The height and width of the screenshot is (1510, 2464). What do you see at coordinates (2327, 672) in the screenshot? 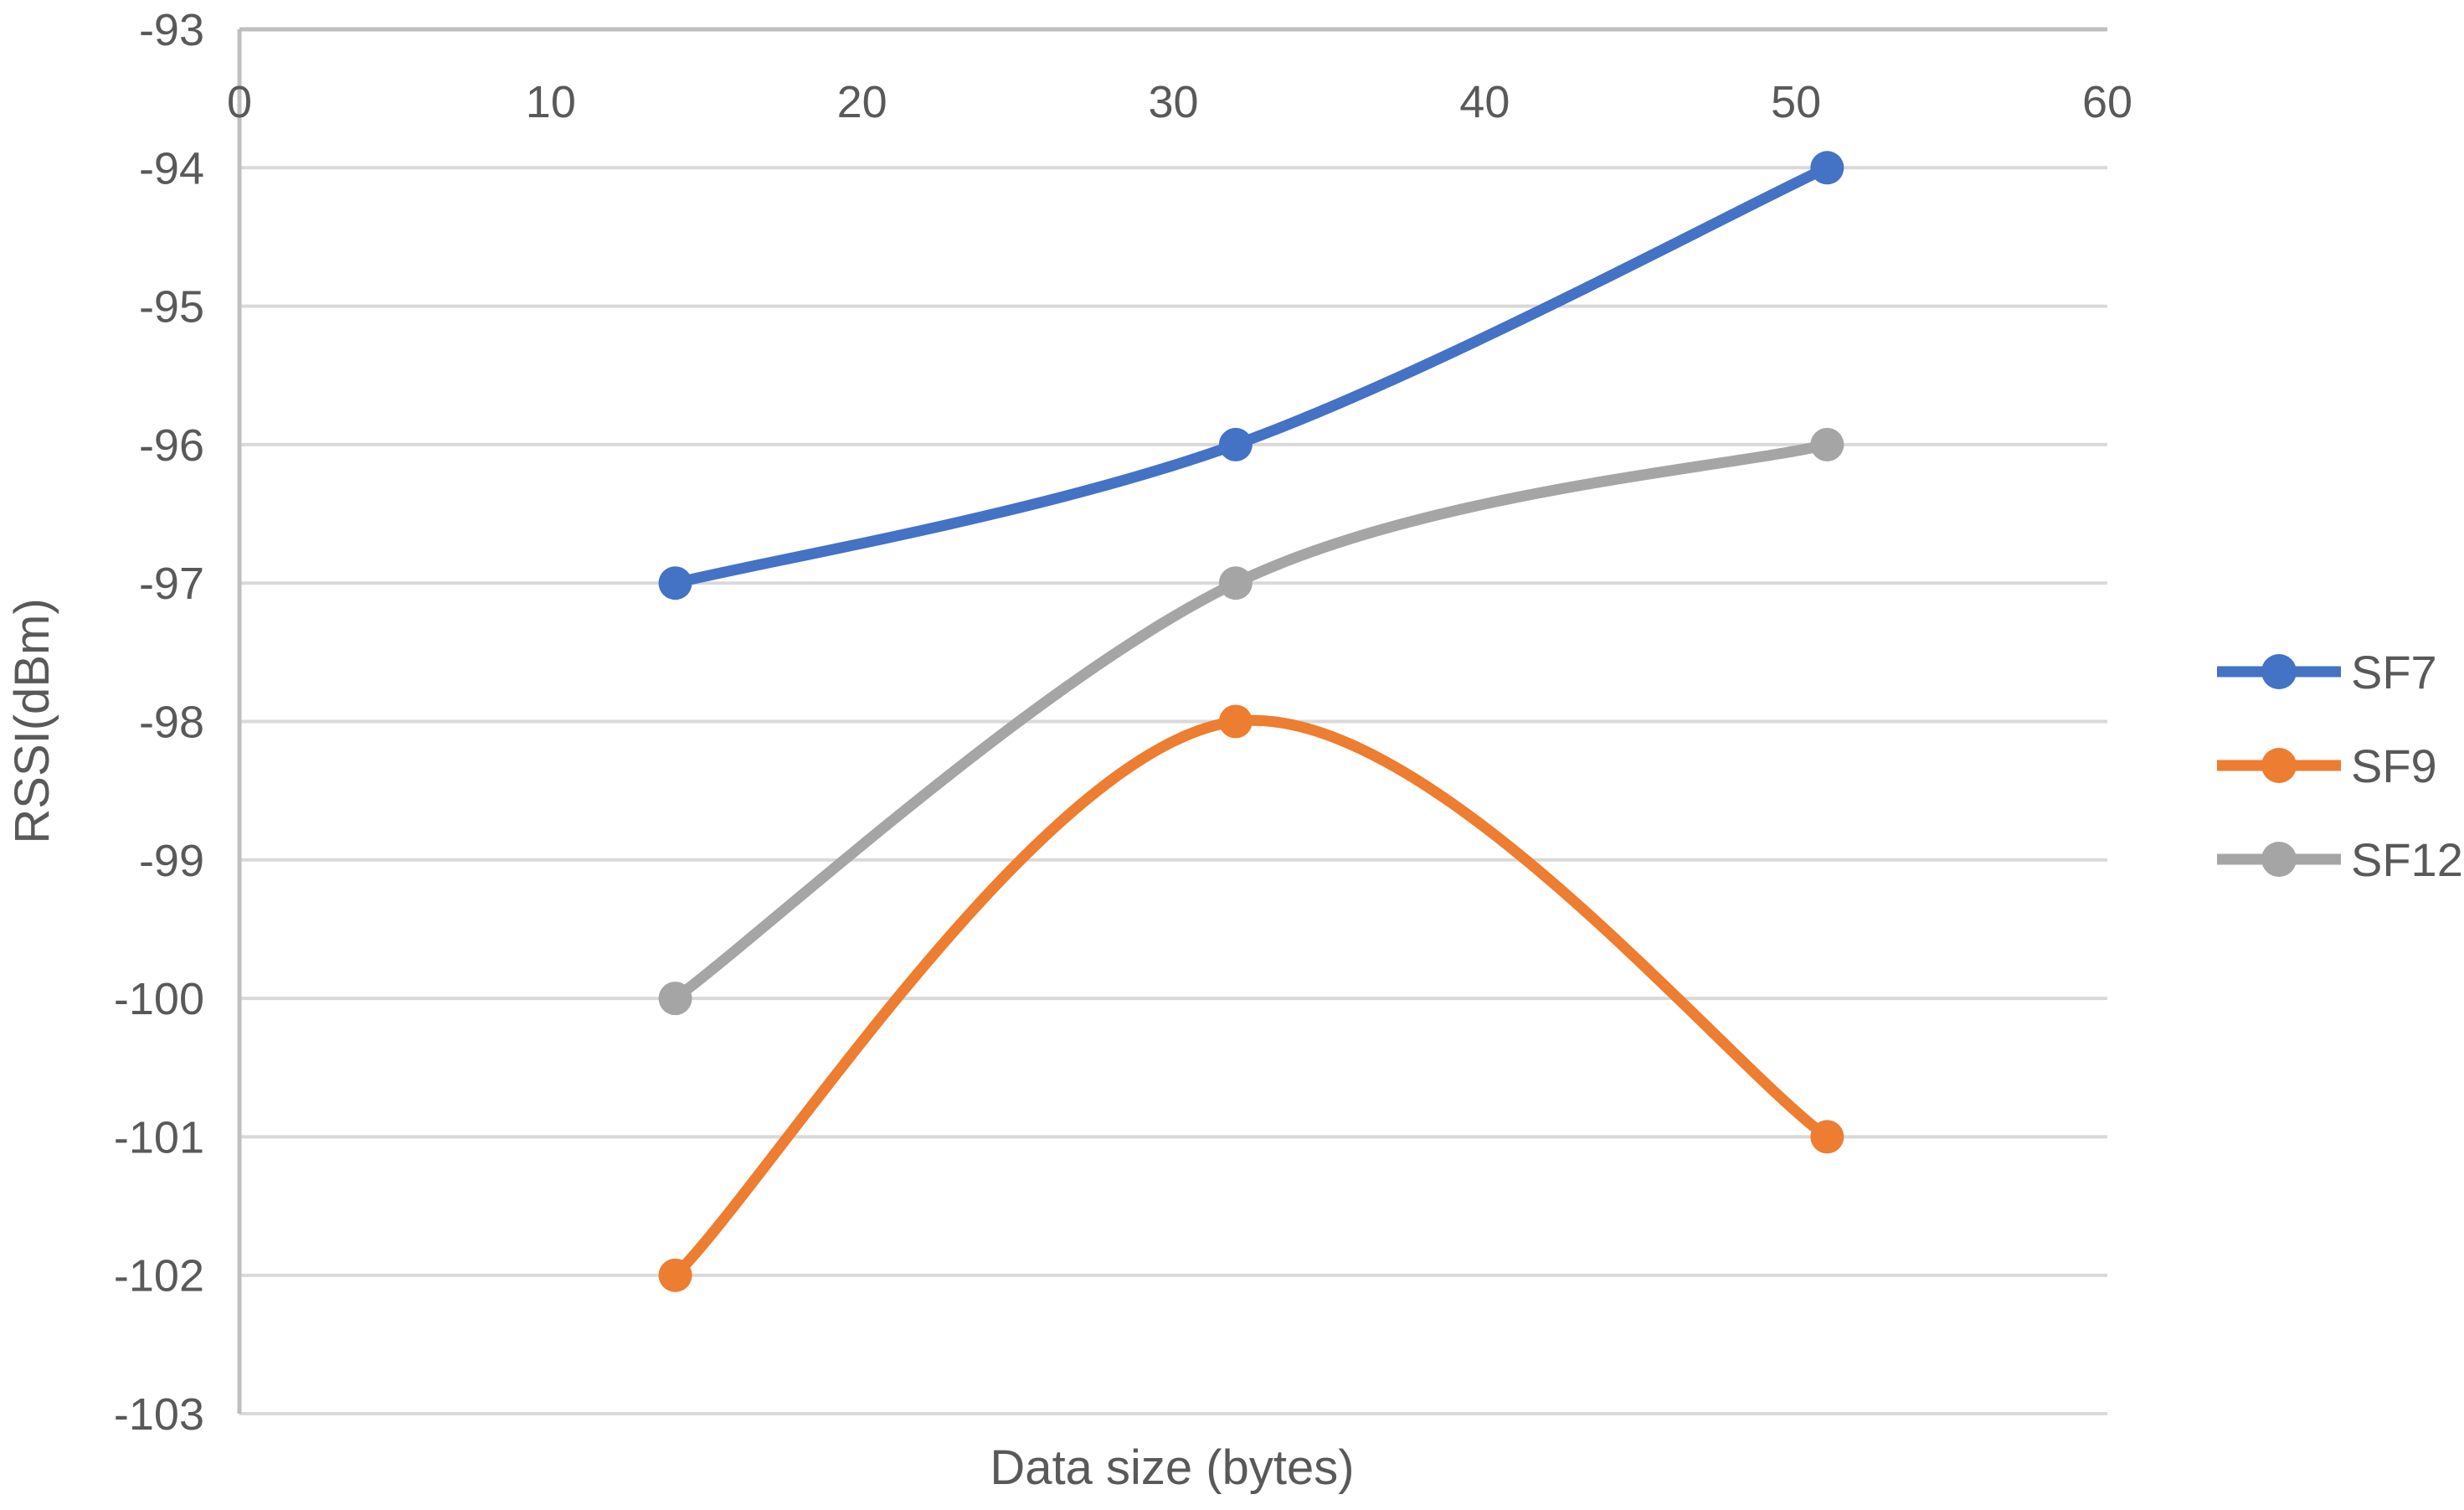
I see `legend-item-sf7: SF7` at bounding box center [2327, 672].